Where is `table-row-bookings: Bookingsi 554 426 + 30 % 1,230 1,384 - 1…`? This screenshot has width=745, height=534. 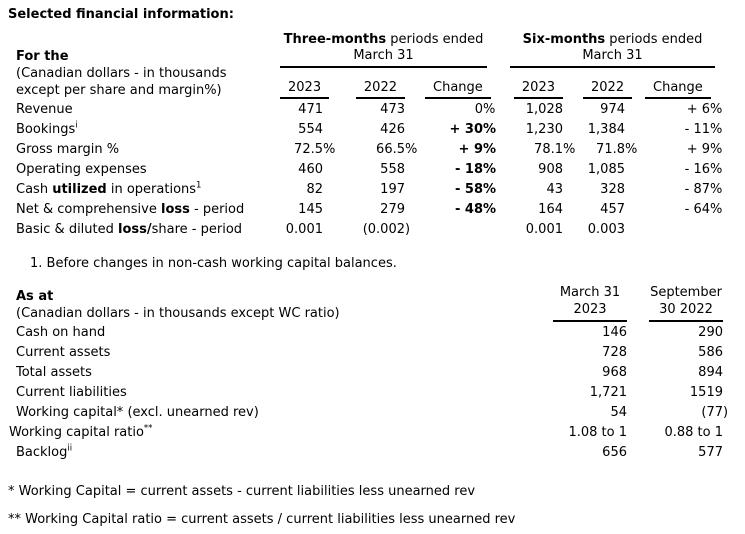
table-row-bookings: Bookingsi 554 426 + 30 % 1,230 1,384 - 1… is located at coordinates (373, 129).